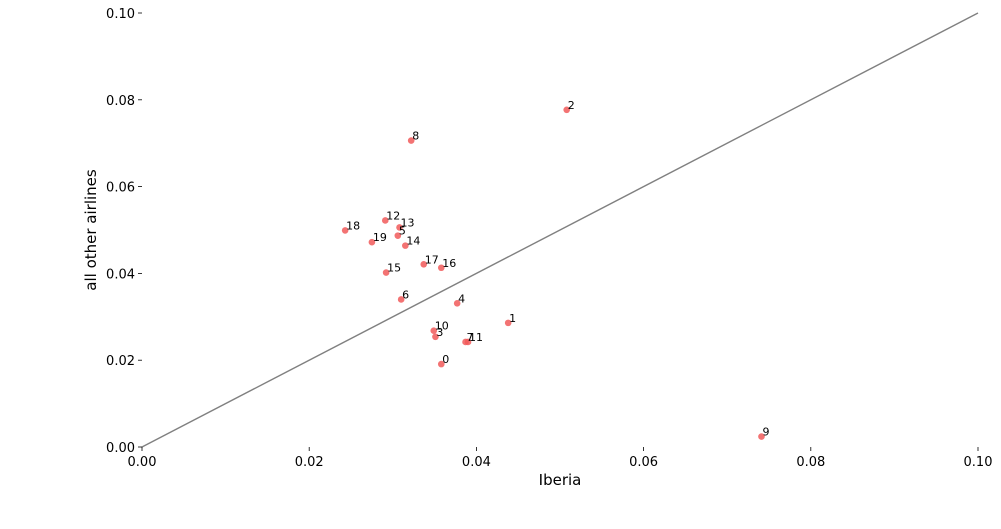 This screenshot has height=529, width=1001. I want to click on y-tick-label: 0.06, so click(120, 188).